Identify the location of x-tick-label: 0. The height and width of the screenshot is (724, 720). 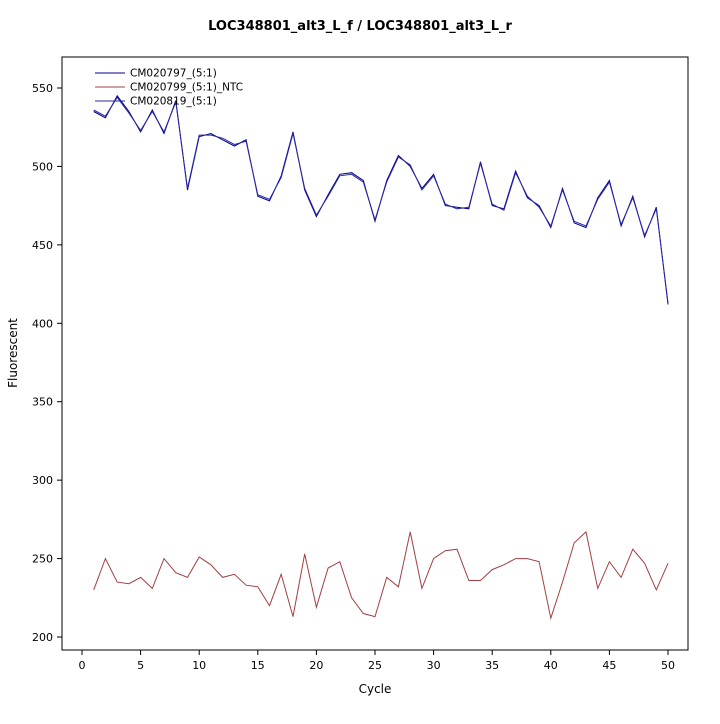
(82, 665).